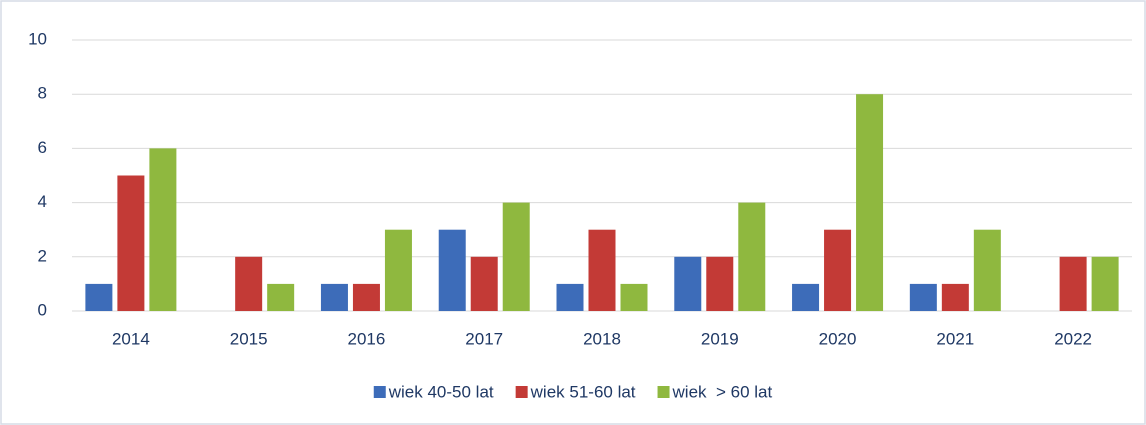 The width and height of the screenshot is (1146, 425). Describe the element at coordinates (838, 338) in the screenshot. I see `x-tick-label: 2020` at that location.